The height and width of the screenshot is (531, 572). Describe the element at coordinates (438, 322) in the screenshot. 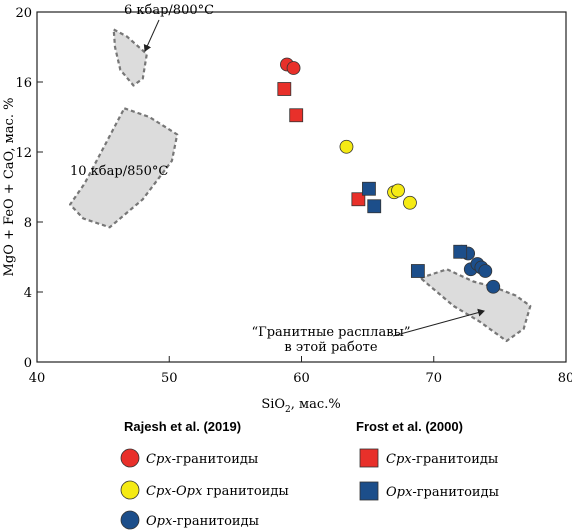

I see `field-label-granite-arrow` at that location.